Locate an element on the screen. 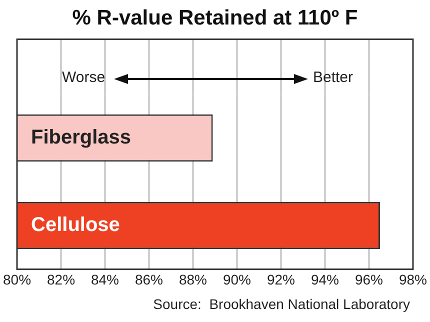 The height and width of the screenshot is (322, 430). chart-title: % R-value Retained at 110º F is located at coordinates (215, 18).